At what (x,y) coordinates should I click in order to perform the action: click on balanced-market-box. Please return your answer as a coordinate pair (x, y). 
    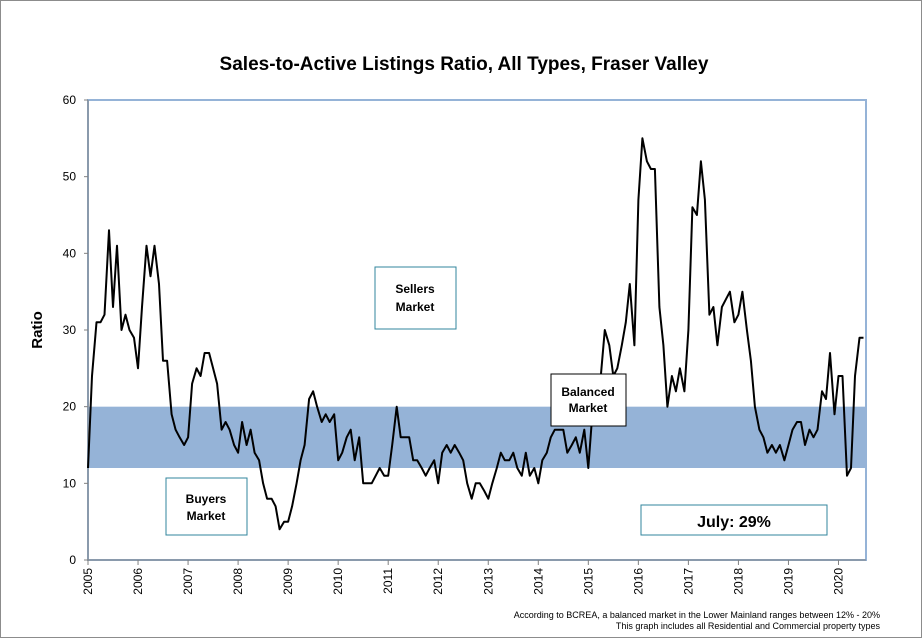
    Looking at the image, I should click on (588, 400).